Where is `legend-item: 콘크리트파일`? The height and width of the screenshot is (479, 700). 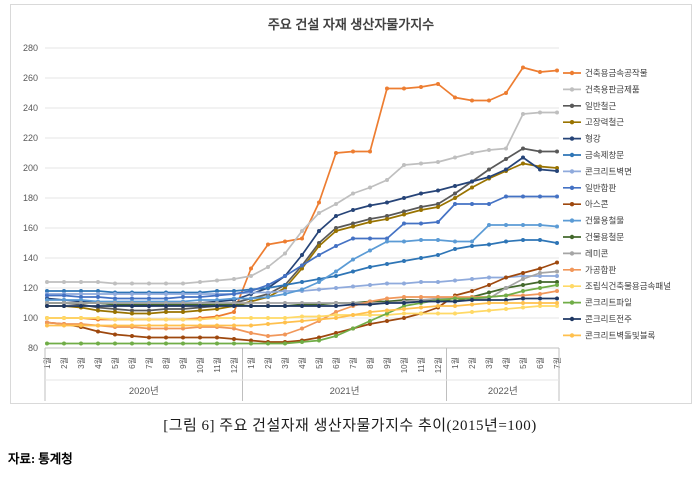
legend-item: 콘크리트파일 is located at coordinates (597, 303).